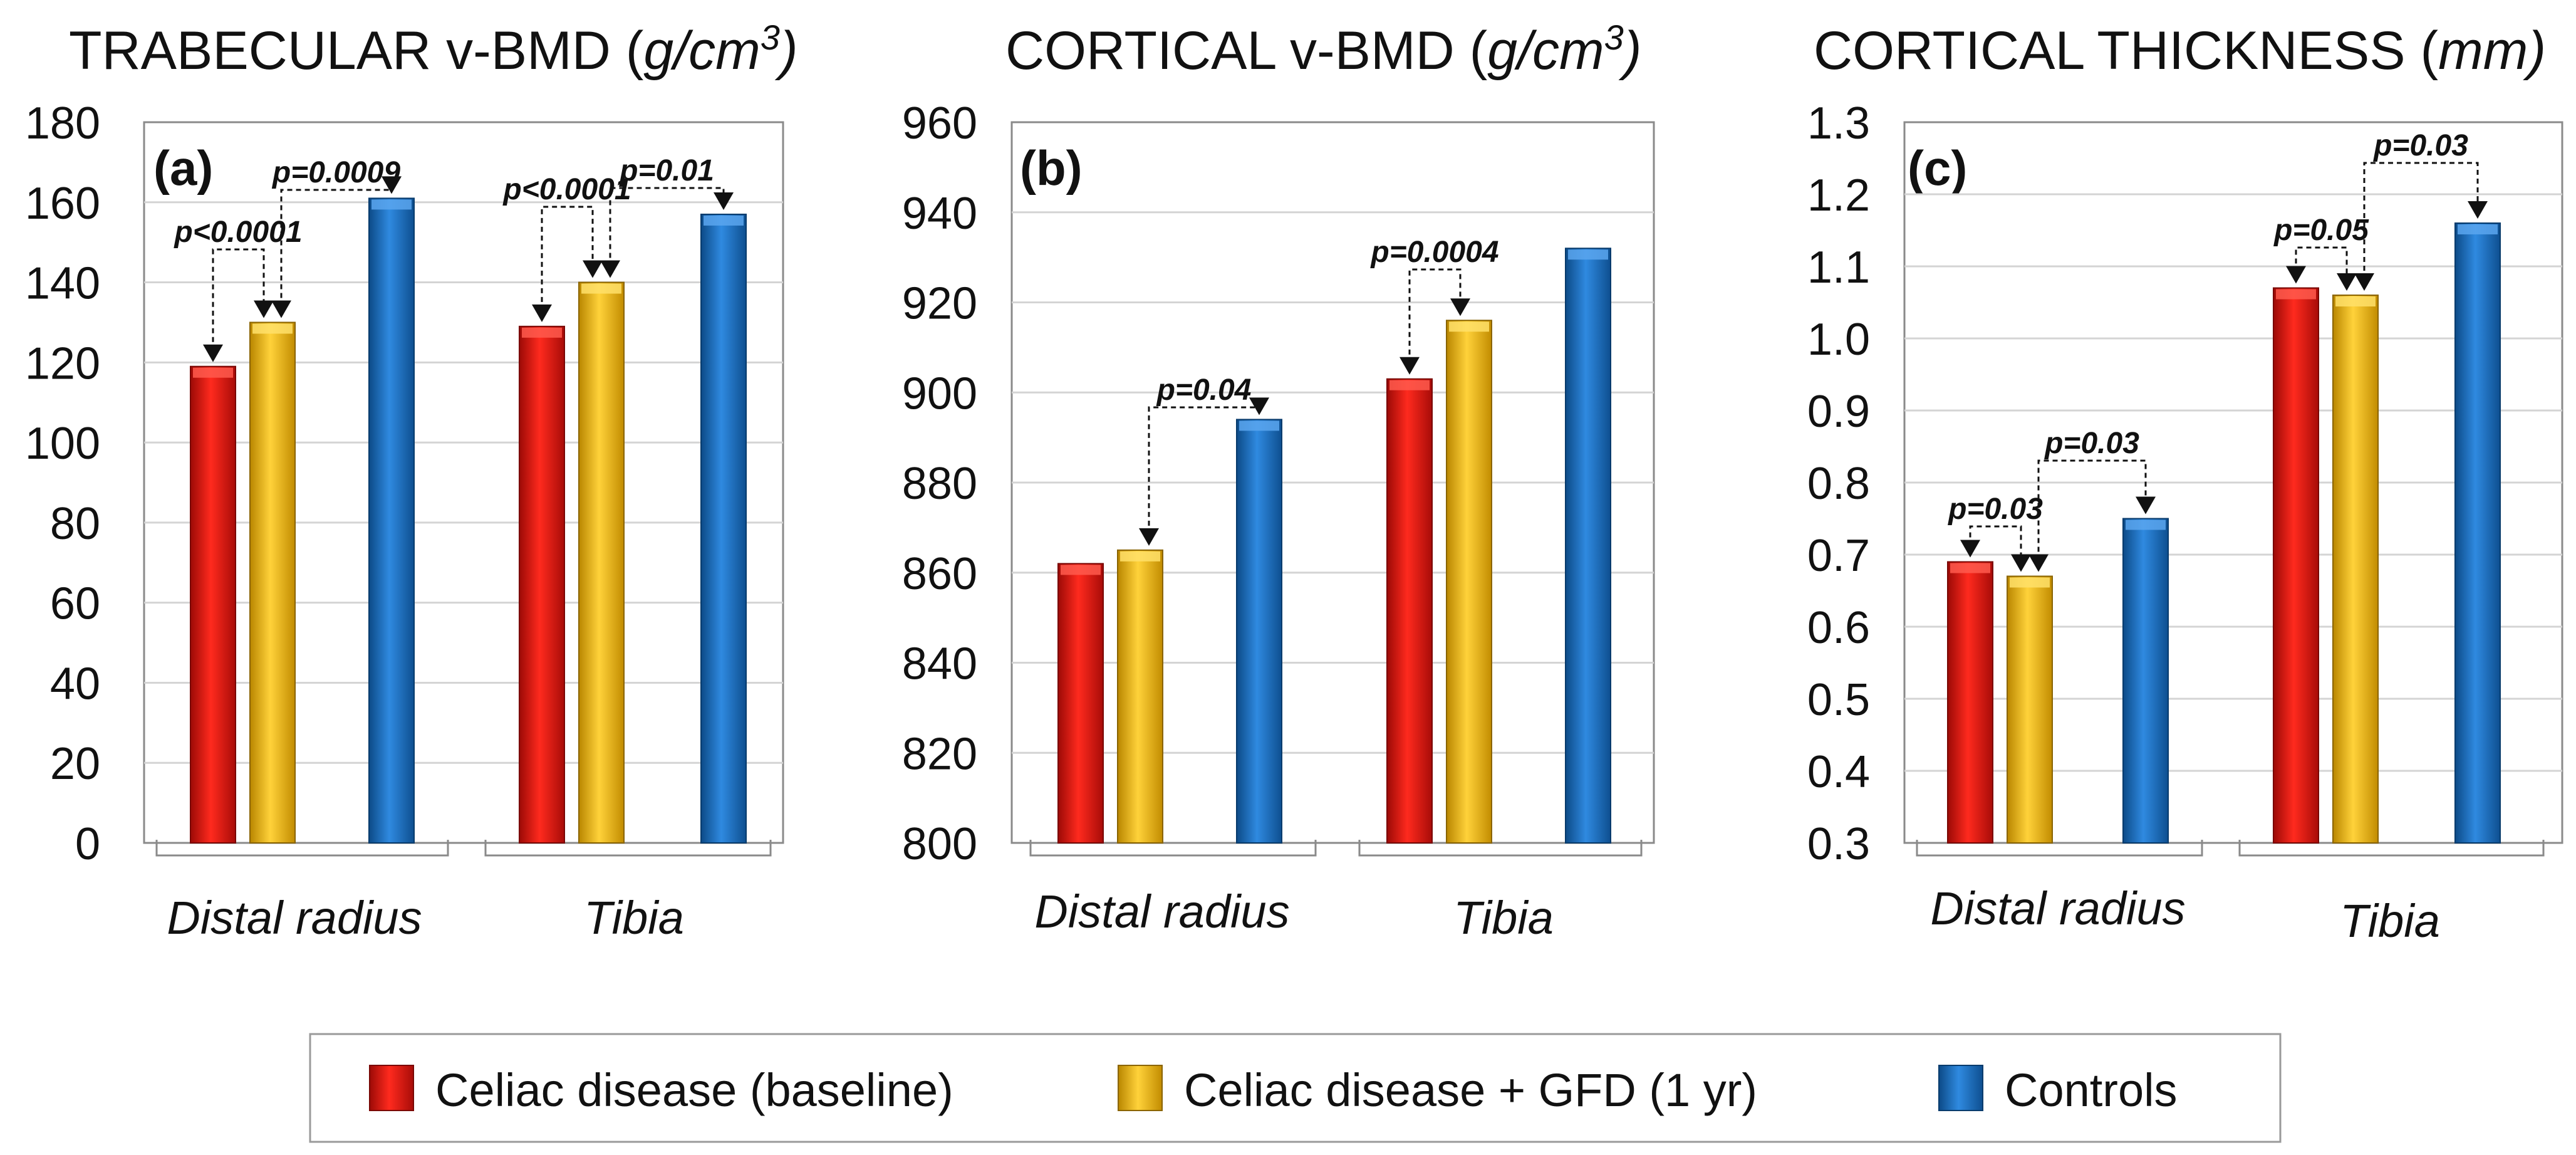 This screenshot has width=2576, height=1155. Describe the element at coordinates (1838, 844) in the screenshot. I see `y-tick-label: 0.3` at that location.